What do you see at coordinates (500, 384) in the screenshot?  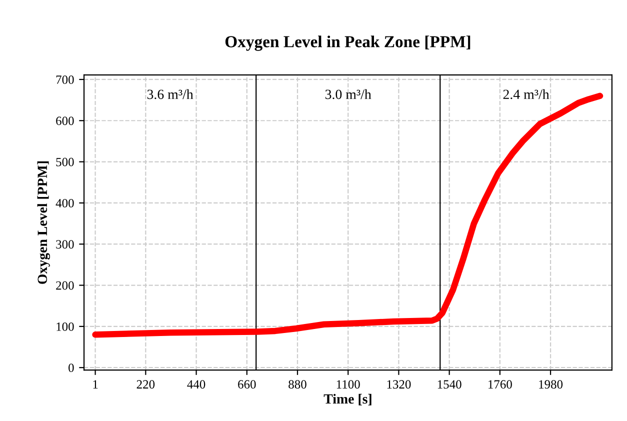 I see `x-tick-label: 1760` at bounding box center [500, 384].